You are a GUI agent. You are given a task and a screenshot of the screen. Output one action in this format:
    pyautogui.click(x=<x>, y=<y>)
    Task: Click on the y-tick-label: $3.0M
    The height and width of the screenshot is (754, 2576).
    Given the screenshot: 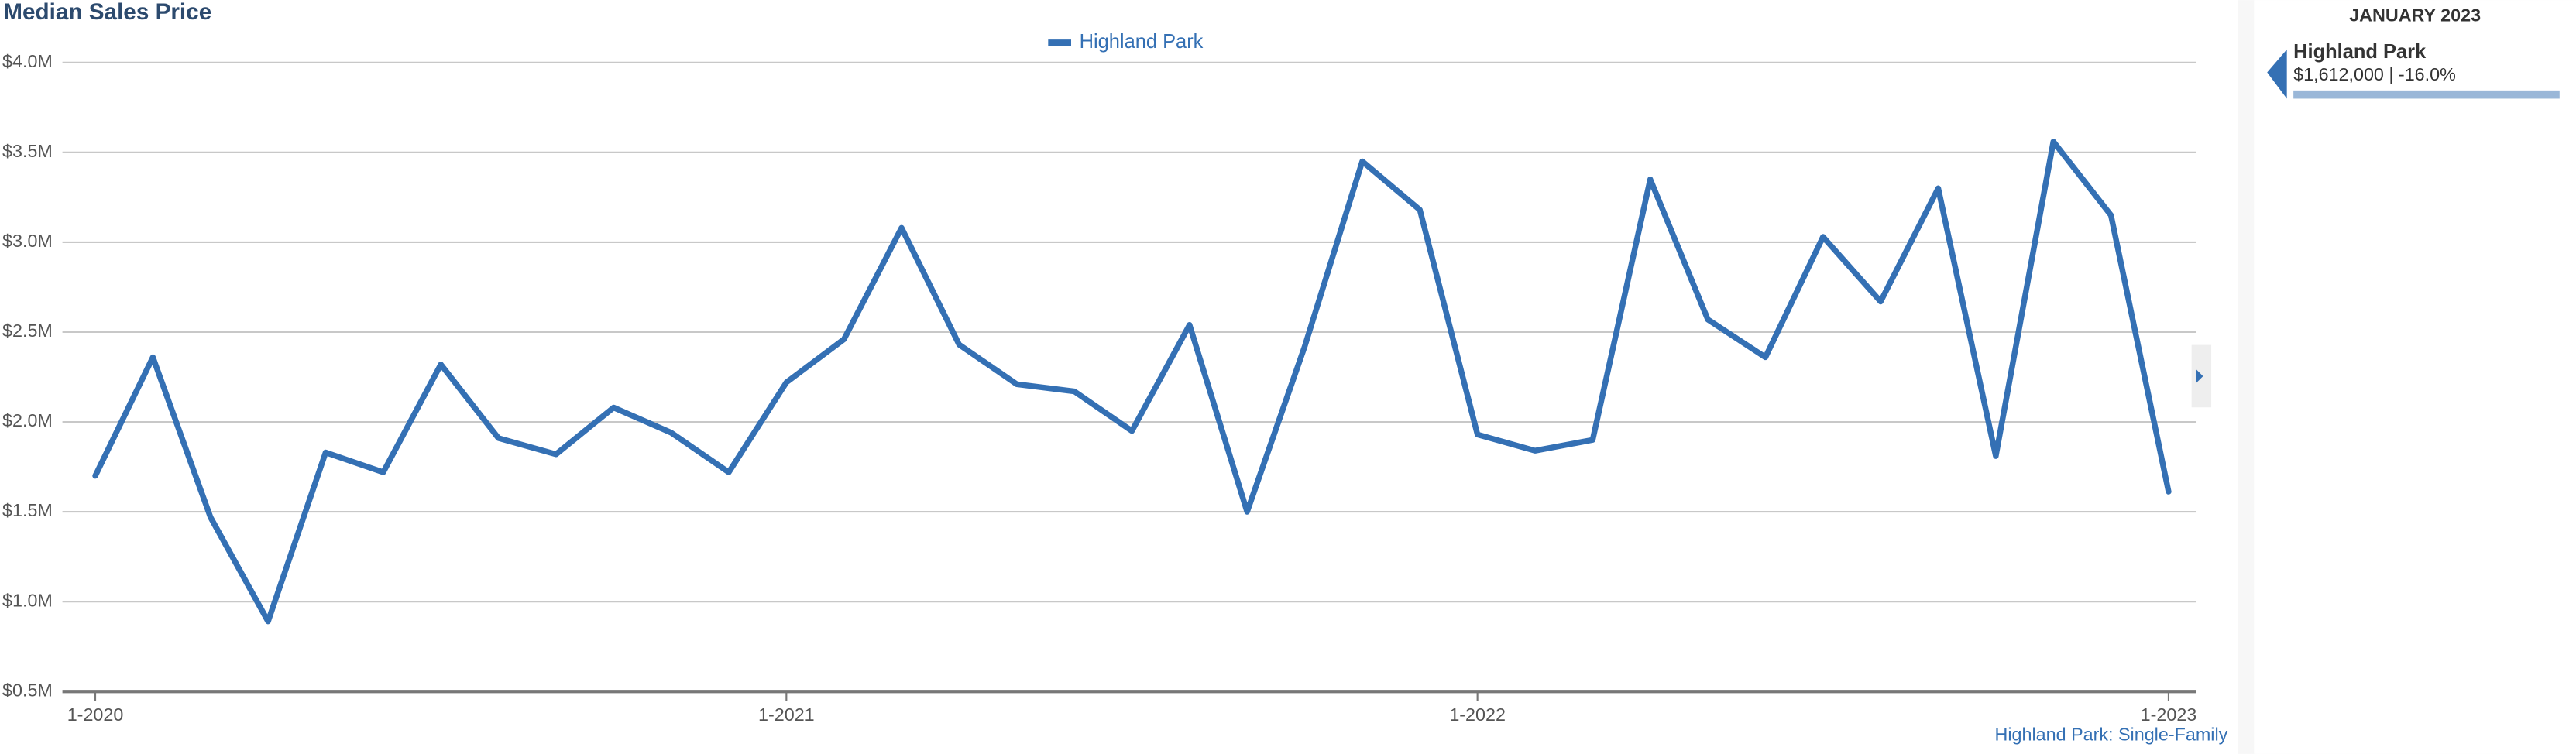 What is the action you would take?
    pyautogui.click(x=27, y=241)
    